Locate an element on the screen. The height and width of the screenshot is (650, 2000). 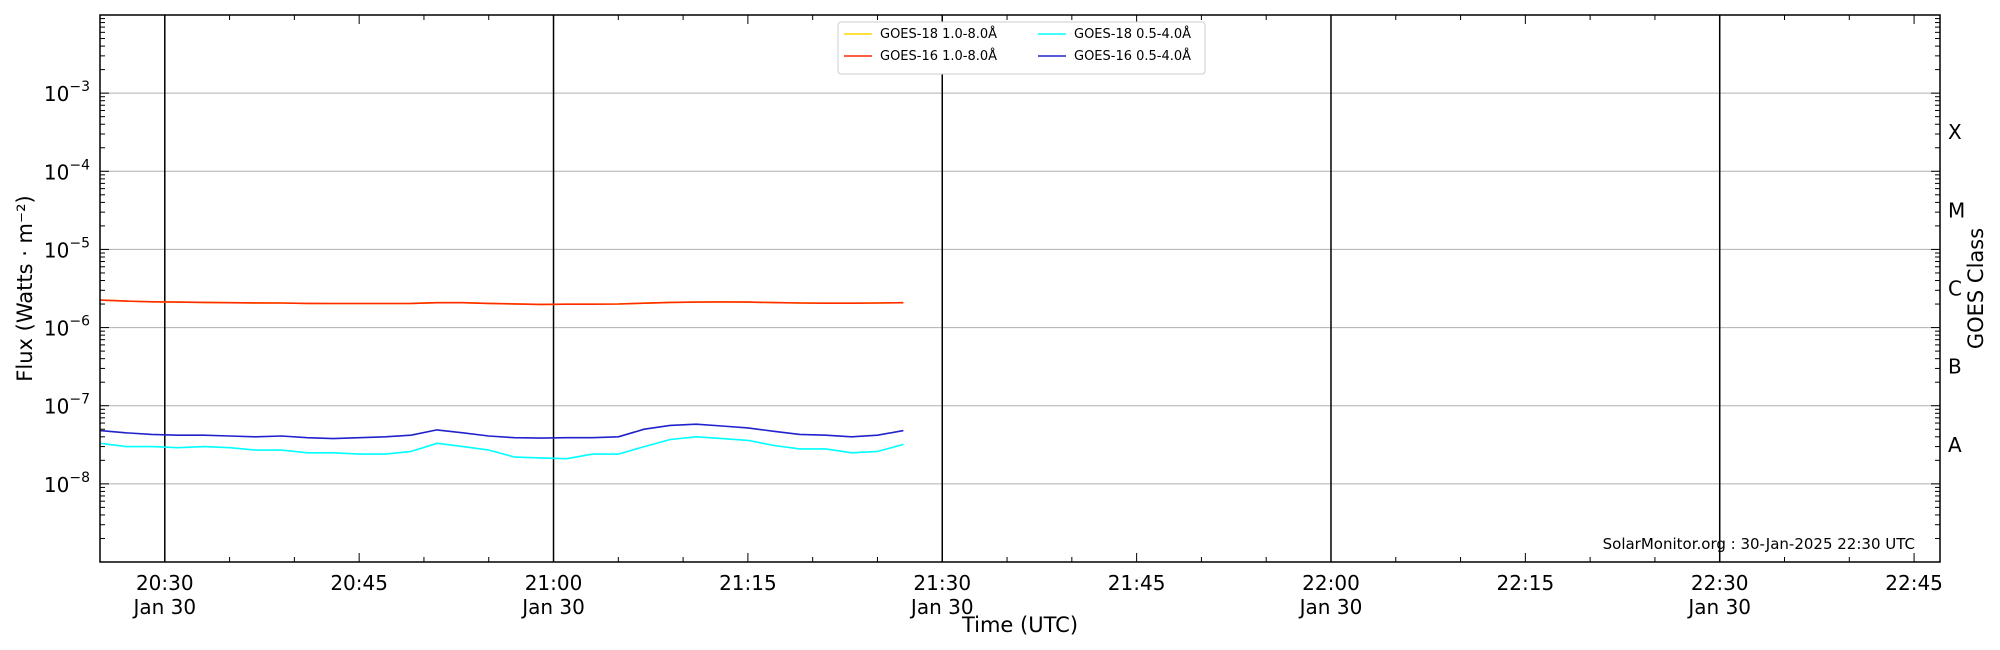
goes-class-label: X is located at coordinates (1955, 132).